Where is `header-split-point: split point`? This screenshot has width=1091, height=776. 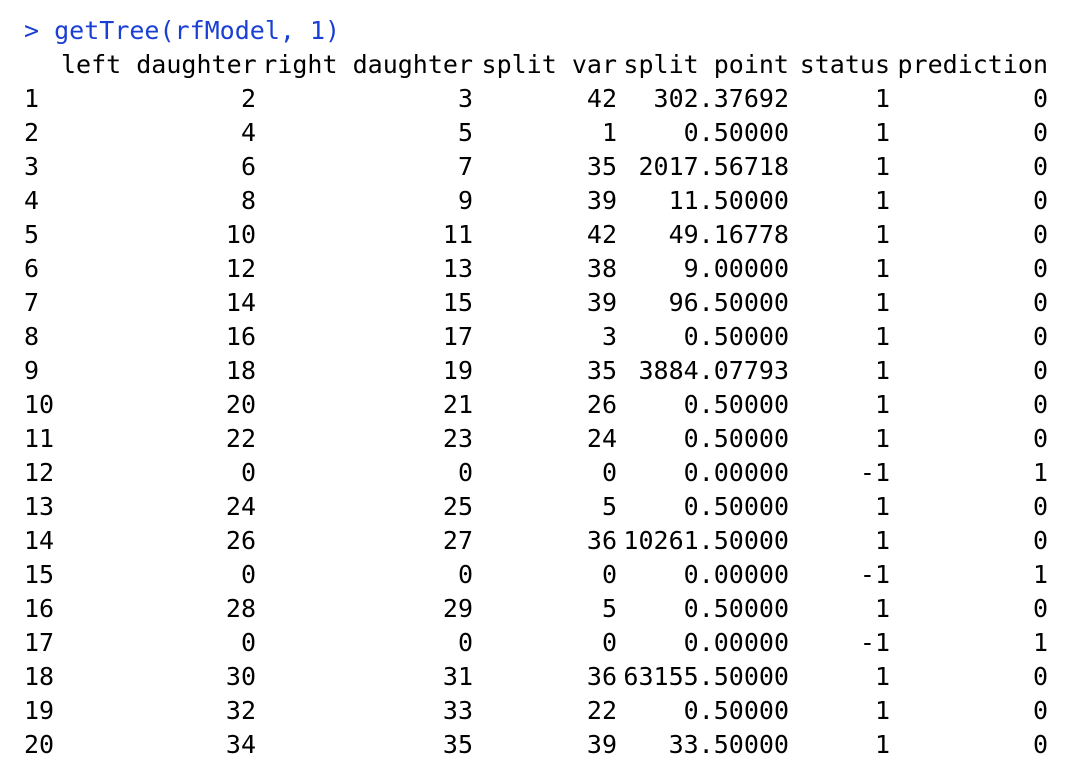 header-split-point: split point is located at coordinates (706, 64).